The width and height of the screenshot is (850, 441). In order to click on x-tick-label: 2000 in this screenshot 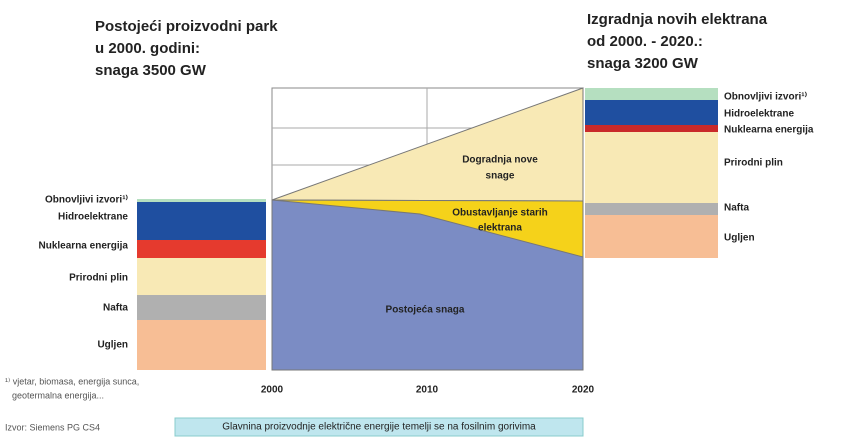, I will do `click(272, 390)`.